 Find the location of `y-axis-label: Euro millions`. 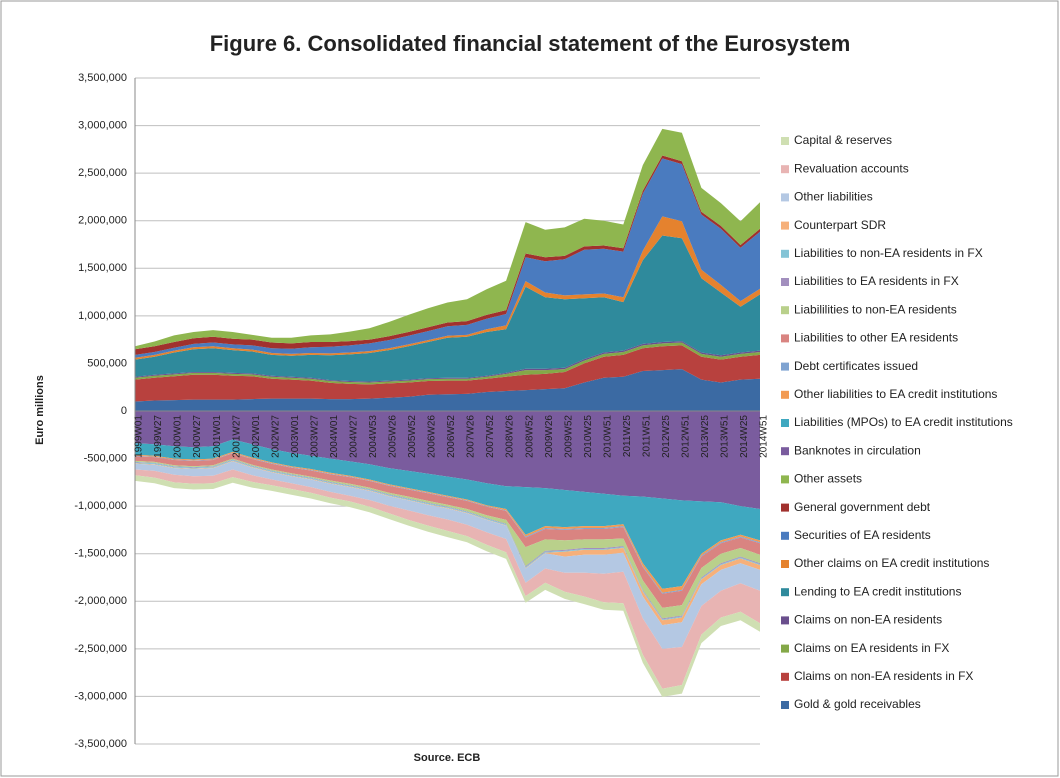

y-axis-label: Euro millions is located at coordinates (40, 410).